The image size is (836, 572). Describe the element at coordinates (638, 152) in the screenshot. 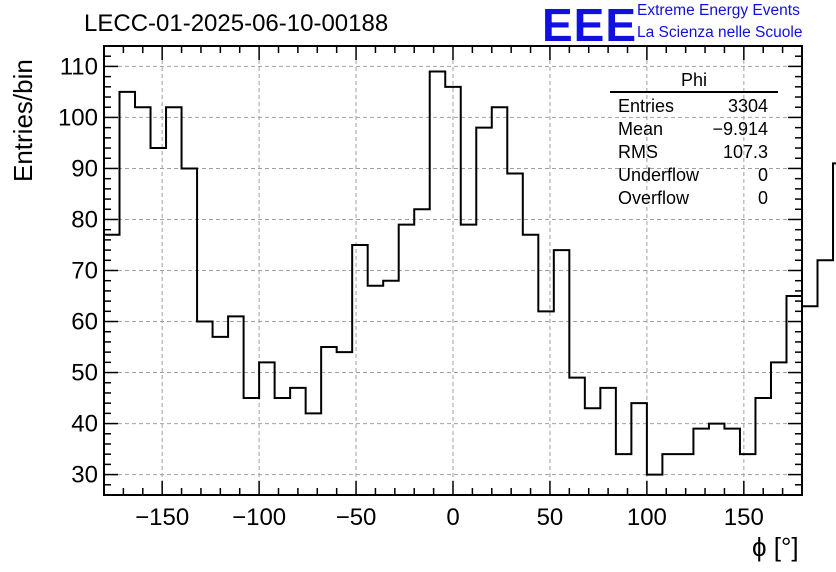

I see `stats-key: RMS` at that location.